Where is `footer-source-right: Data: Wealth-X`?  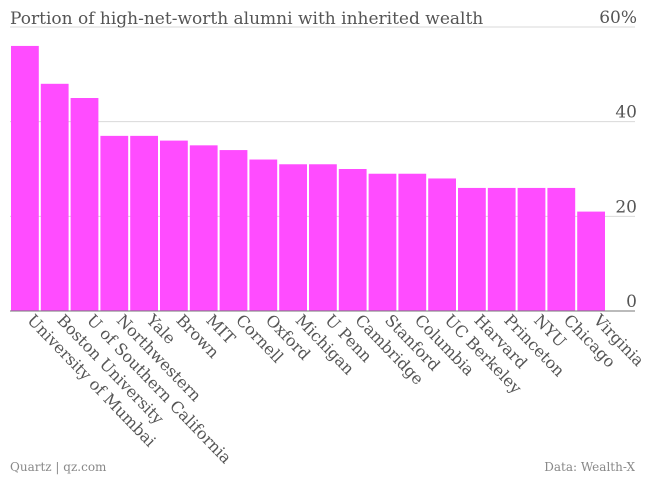
footer-source-right: Data: Wealth-X is located at coordinates (589, 467).